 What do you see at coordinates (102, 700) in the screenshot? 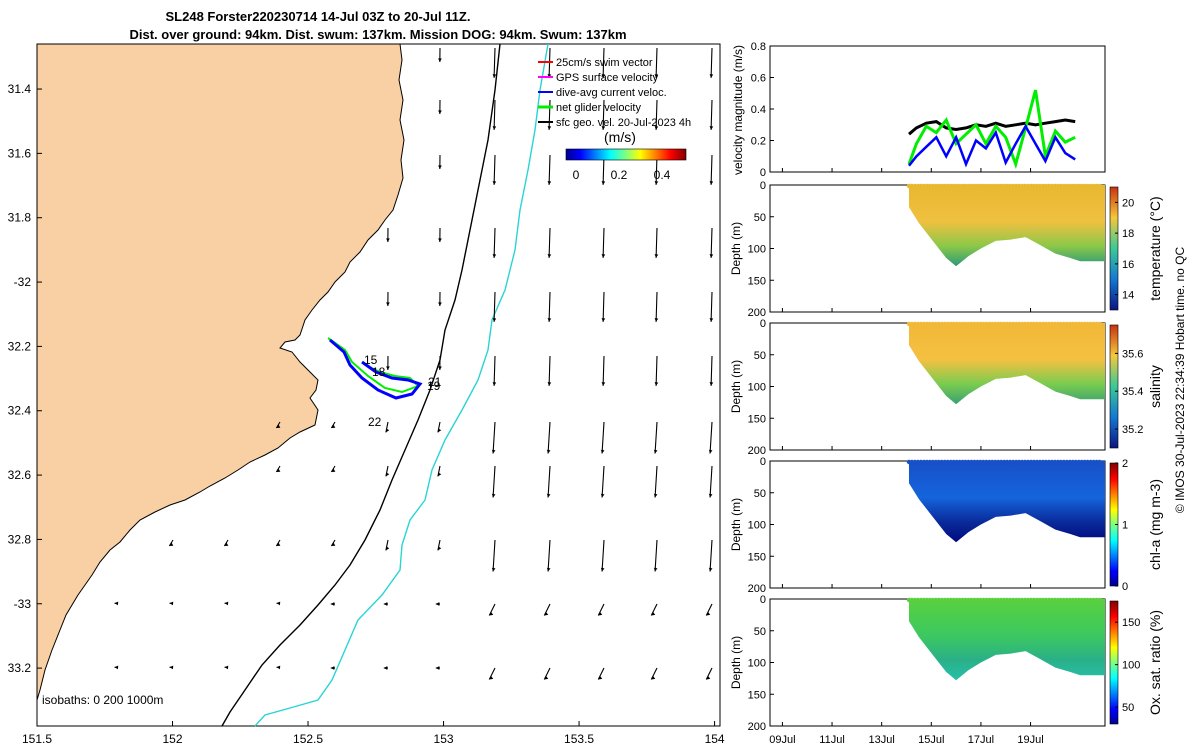
I see `isobaths-label: isobaths: 0 200 1000m` at bounding box center [102, 700].